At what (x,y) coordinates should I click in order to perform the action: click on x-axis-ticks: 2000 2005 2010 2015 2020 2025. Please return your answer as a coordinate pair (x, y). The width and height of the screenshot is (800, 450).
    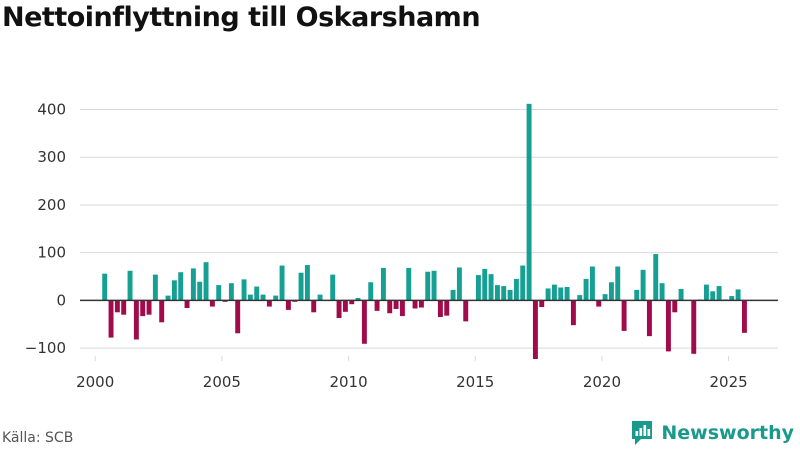
    Looking at the image, I should click on (412, 373).